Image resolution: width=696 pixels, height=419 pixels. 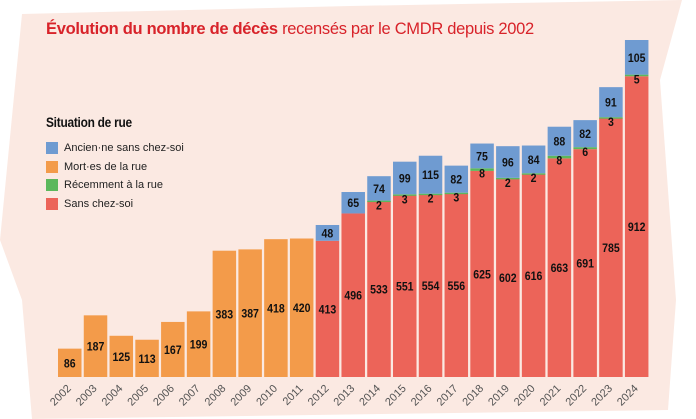 I want to click on bar-r-cemment-la-rue-2024, so click(x=636, y=75).